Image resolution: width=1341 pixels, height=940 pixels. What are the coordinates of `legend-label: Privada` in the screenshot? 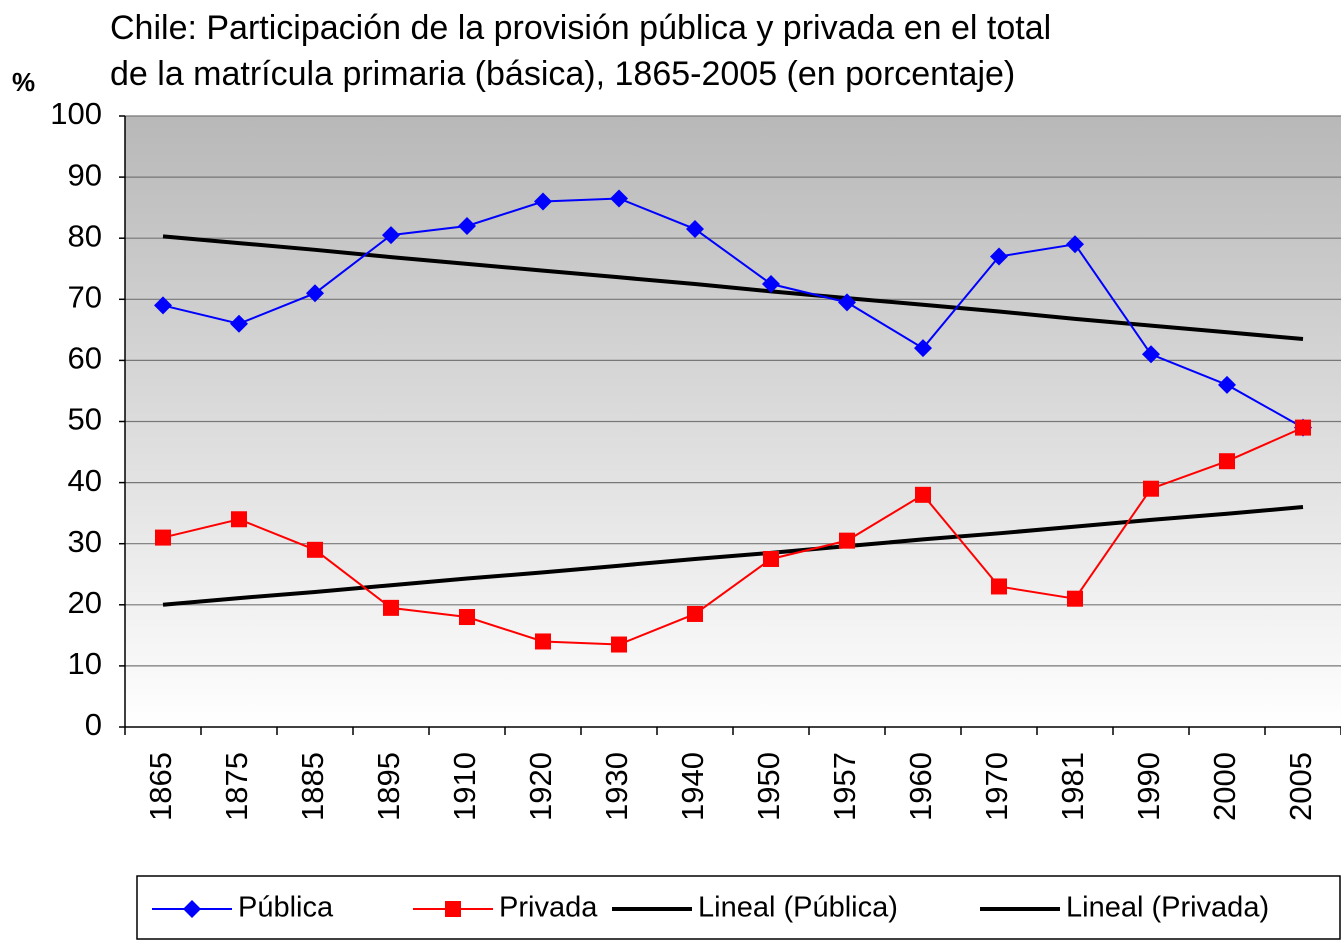 It's located at (548, 908).